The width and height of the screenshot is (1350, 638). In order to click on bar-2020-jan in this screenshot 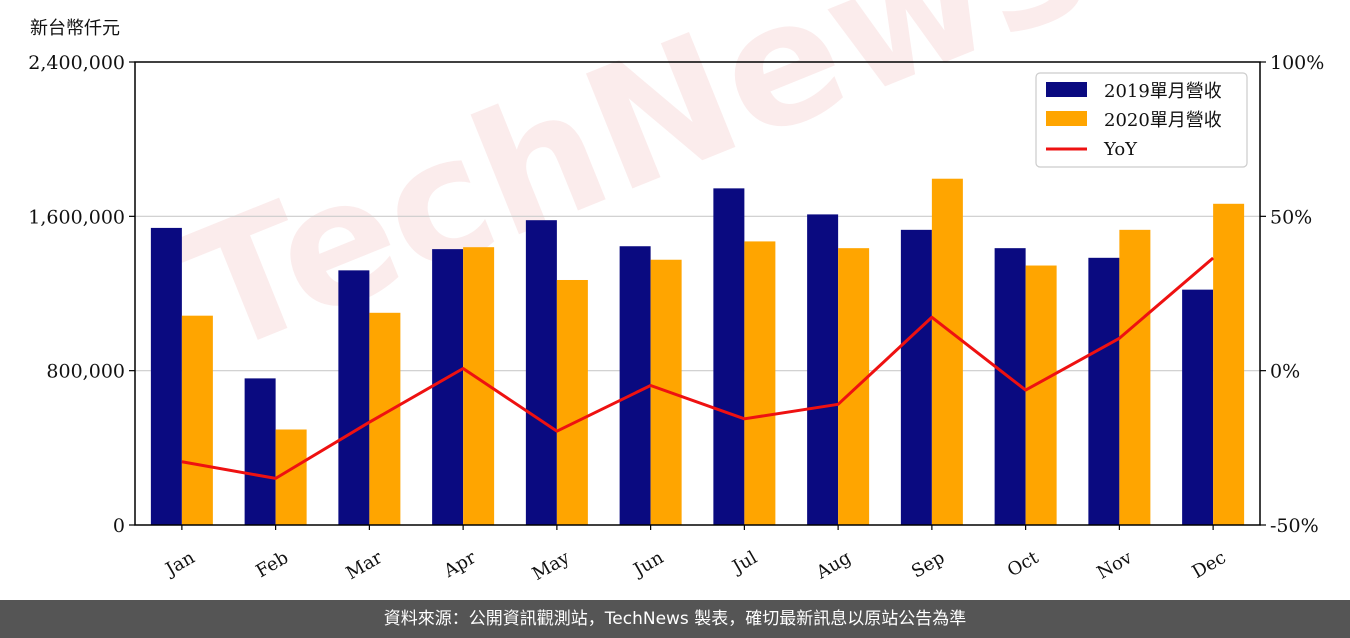, I will do `click(197, 420)`.